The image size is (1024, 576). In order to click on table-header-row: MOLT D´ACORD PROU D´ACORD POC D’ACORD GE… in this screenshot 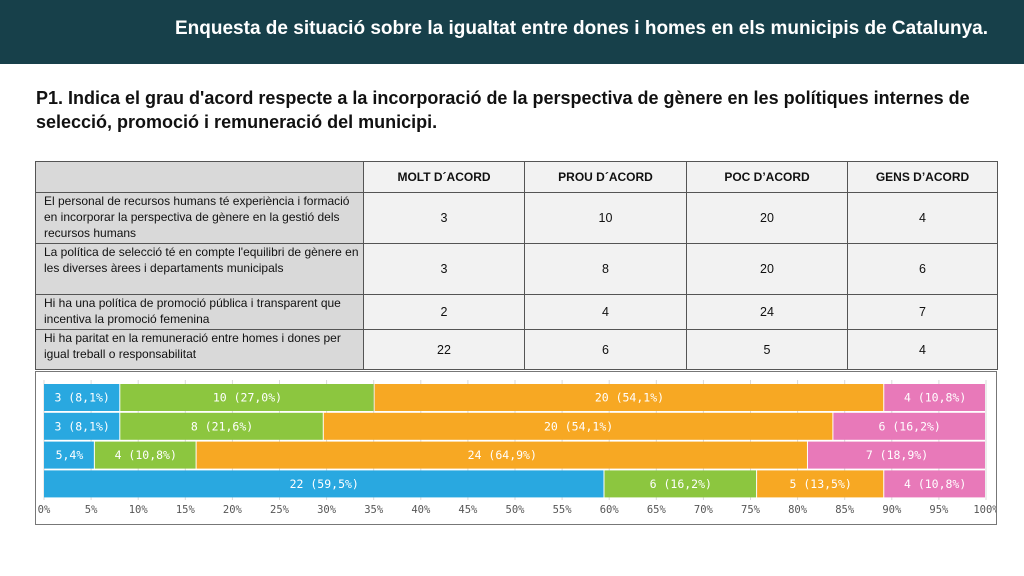, I will do `click(516, 177)`.